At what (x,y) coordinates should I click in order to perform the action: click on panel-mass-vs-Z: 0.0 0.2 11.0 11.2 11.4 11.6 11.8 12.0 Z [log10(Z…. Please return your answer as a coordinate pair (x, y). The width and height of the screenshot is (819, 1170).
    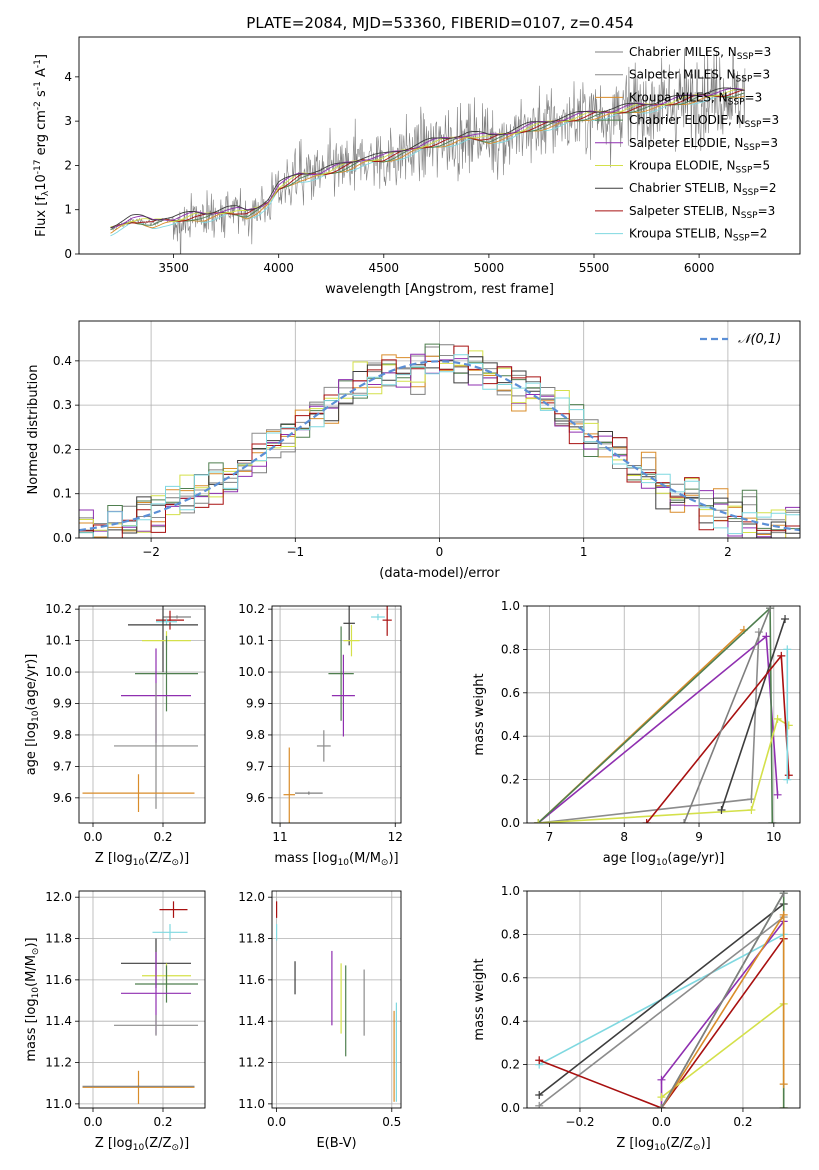
    Looking at the image, I should click on (115, 1021).